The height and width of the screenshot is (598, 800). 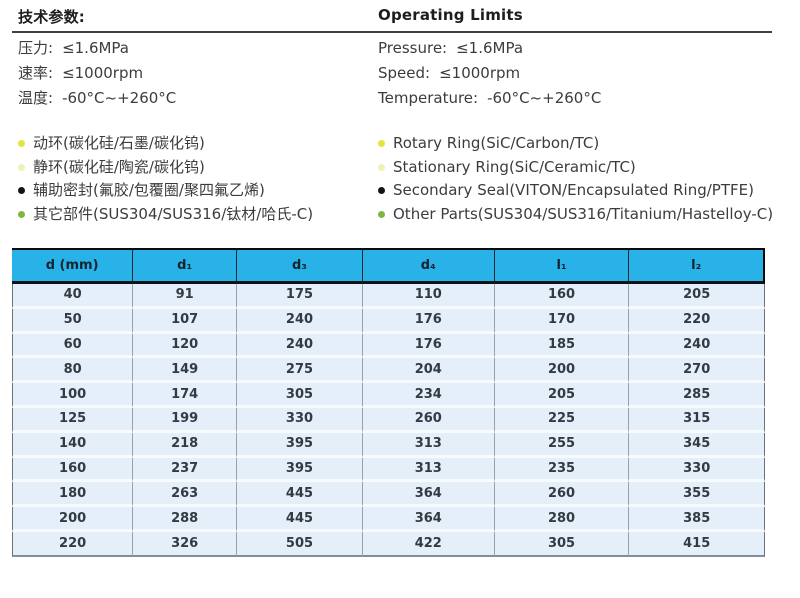 I want to click on material-text: Rotary Ring(SiC/Carbon/TC), so click(x=496, y=143).